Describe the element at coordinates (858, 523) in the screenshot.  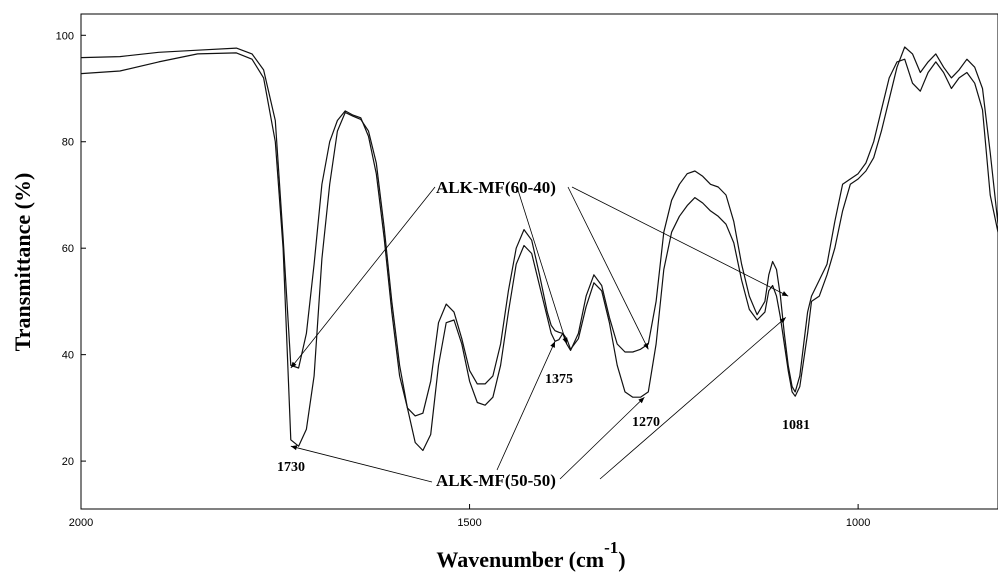
I see `x-tick-label: 1000` at that location.